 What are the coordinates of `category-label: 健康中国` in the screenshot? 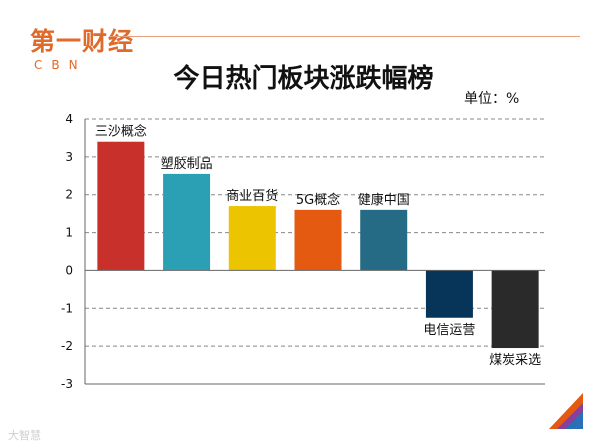 It's located at (384, 200).